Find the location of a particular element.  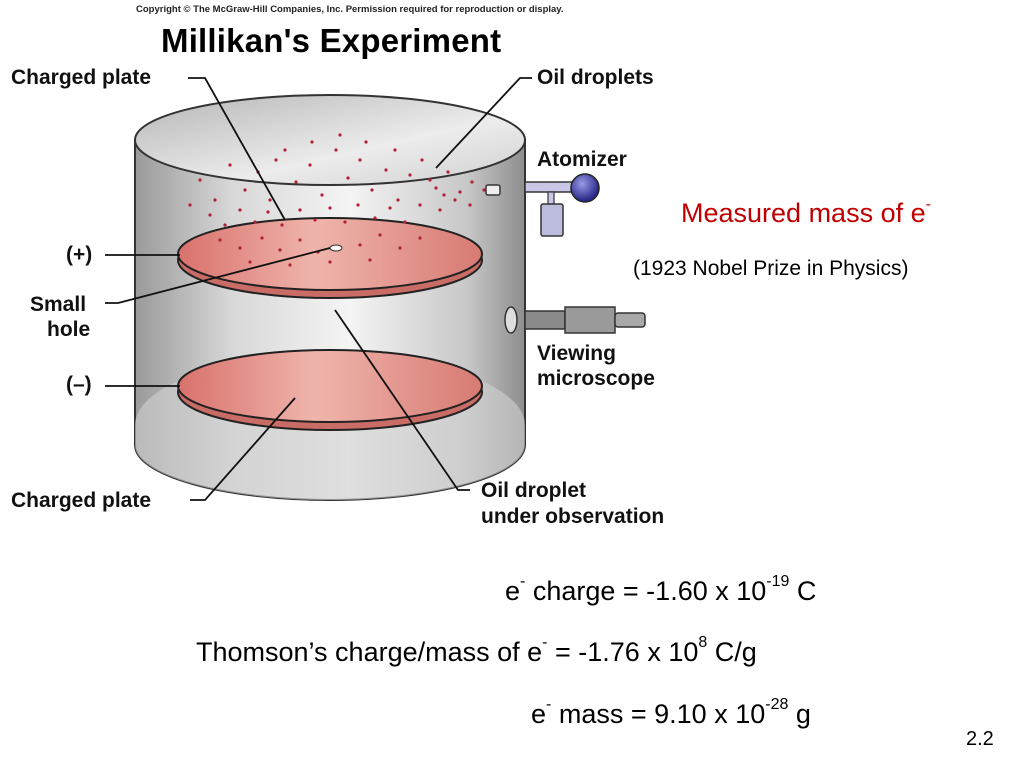

eq-prefix: Thomson’s charge/mass of e is located at coordinates (369, 652).